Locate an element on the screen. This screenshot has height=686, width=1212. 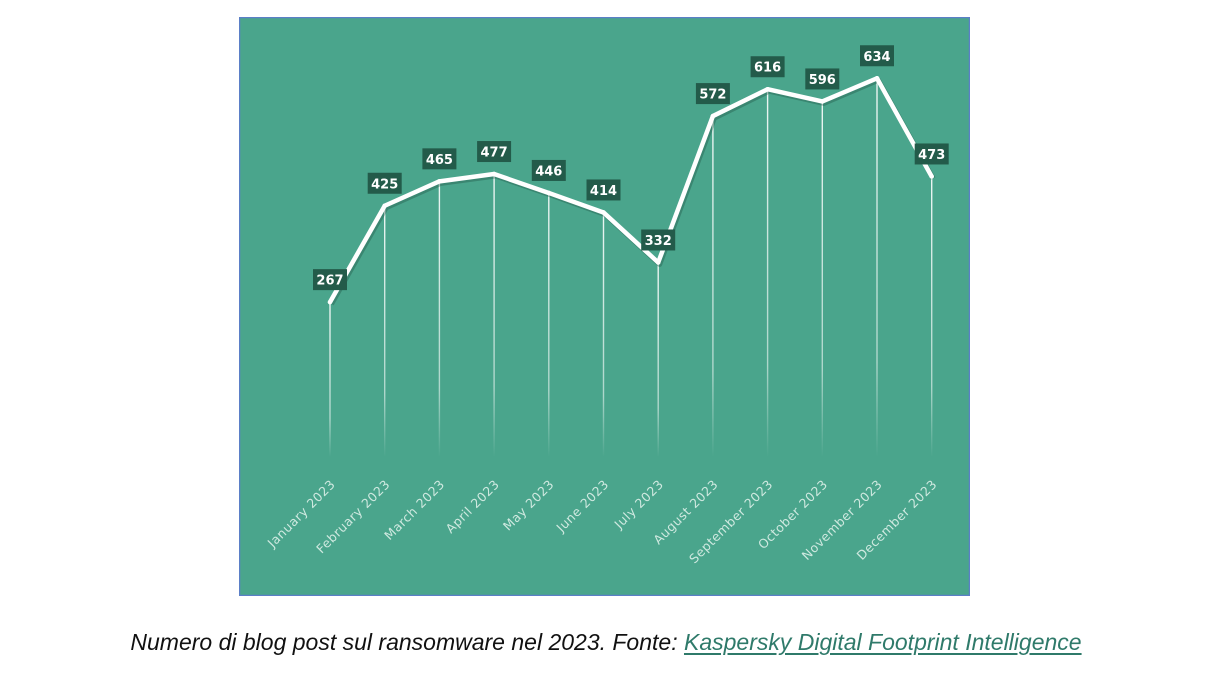
data-label-text: 267 is located at coordinates (329, 281).